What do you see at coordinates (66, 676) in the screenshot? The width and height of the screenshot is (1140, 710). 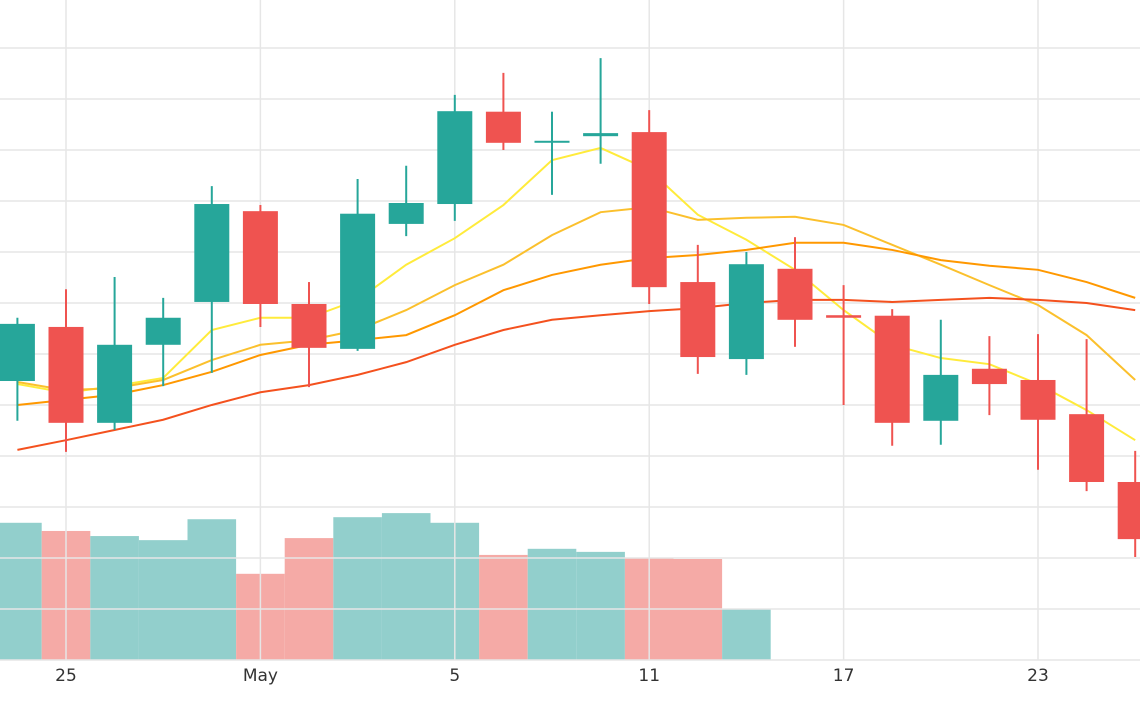 I see `x-tick-label: 25` at bounding box center [66, 676].